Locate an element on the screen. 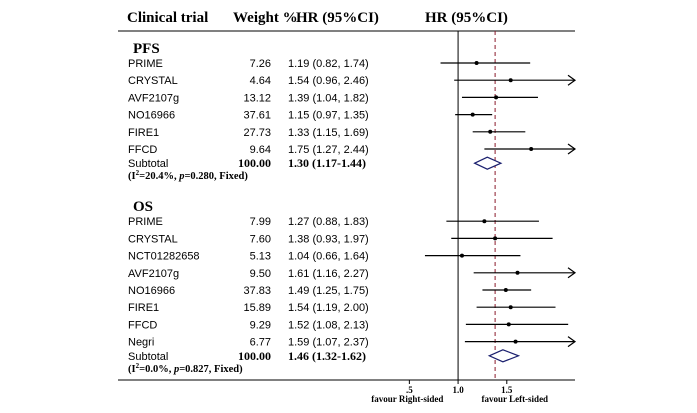 The height and width of the screenshot is (413, 697). study-os-1-ci: 1.38 (0.93, 1.97) is located at coordinates (328, 239).